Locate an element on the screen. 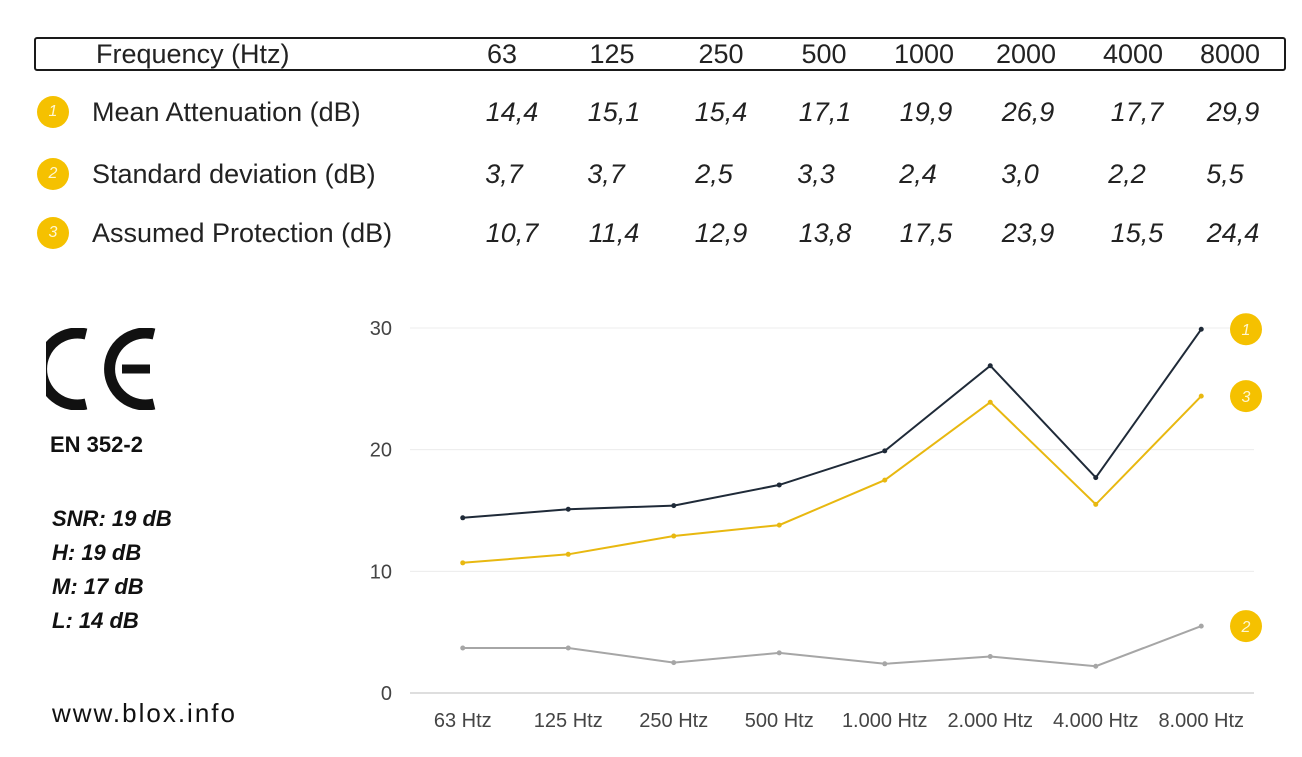 The height and width of the screenshot is (757, 1302). table-cell: 11,4 is located at coordinates (614, 233).